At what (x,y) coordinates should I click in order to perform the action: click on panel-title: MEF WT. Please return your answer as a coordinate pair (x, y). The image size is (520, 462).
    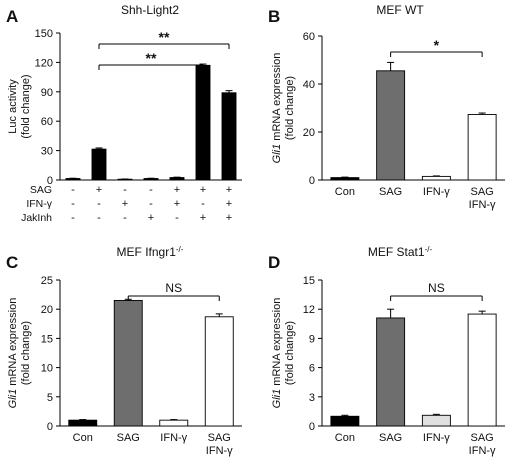
    Looking at the image, I should click on (400, 10).